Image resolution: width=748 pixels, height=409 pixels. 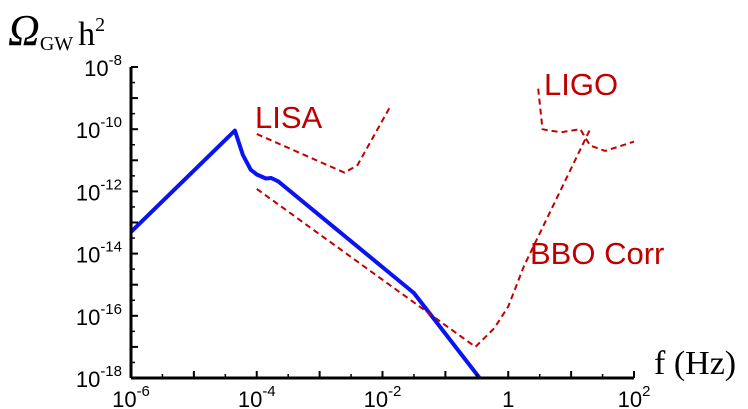 What do you see at coordinates (103, 66) in the screenshot?
I see `y-tick-label: 10-8` at bounding box center [103, 66].